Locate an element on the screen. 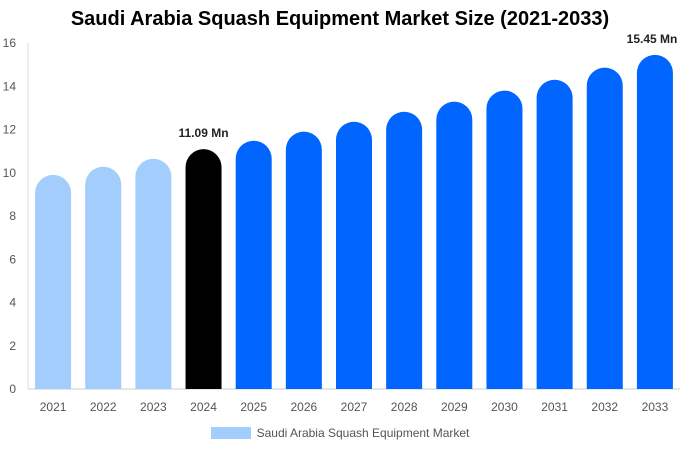  bar-2021 is located at coordinates (53, 281).